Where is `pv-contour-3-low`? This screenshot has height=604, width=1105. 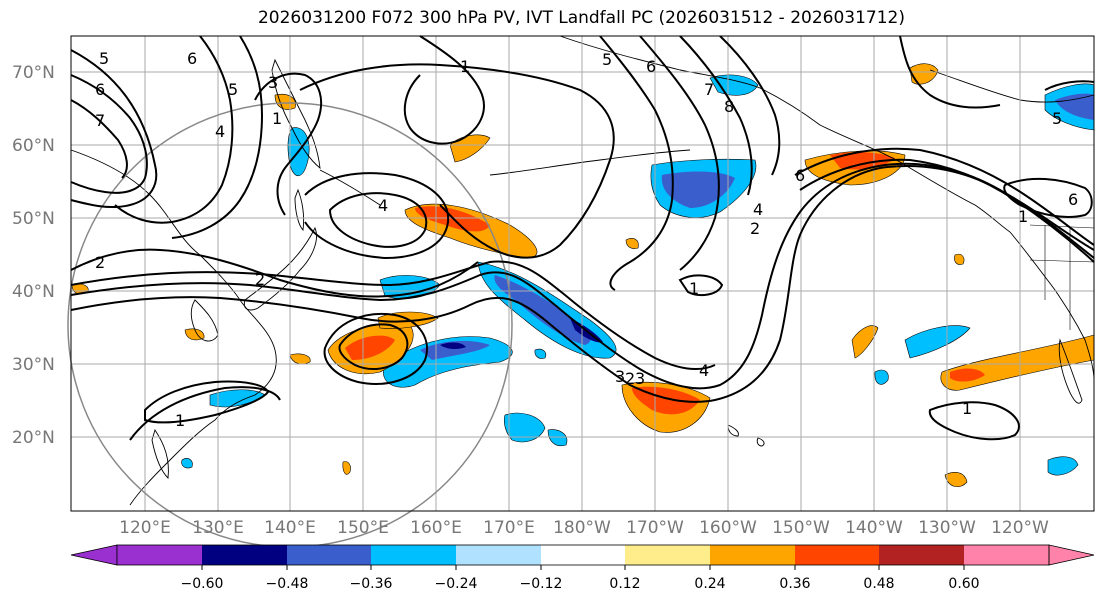 pv-contour-3-low is located at coordinates (377, 216).